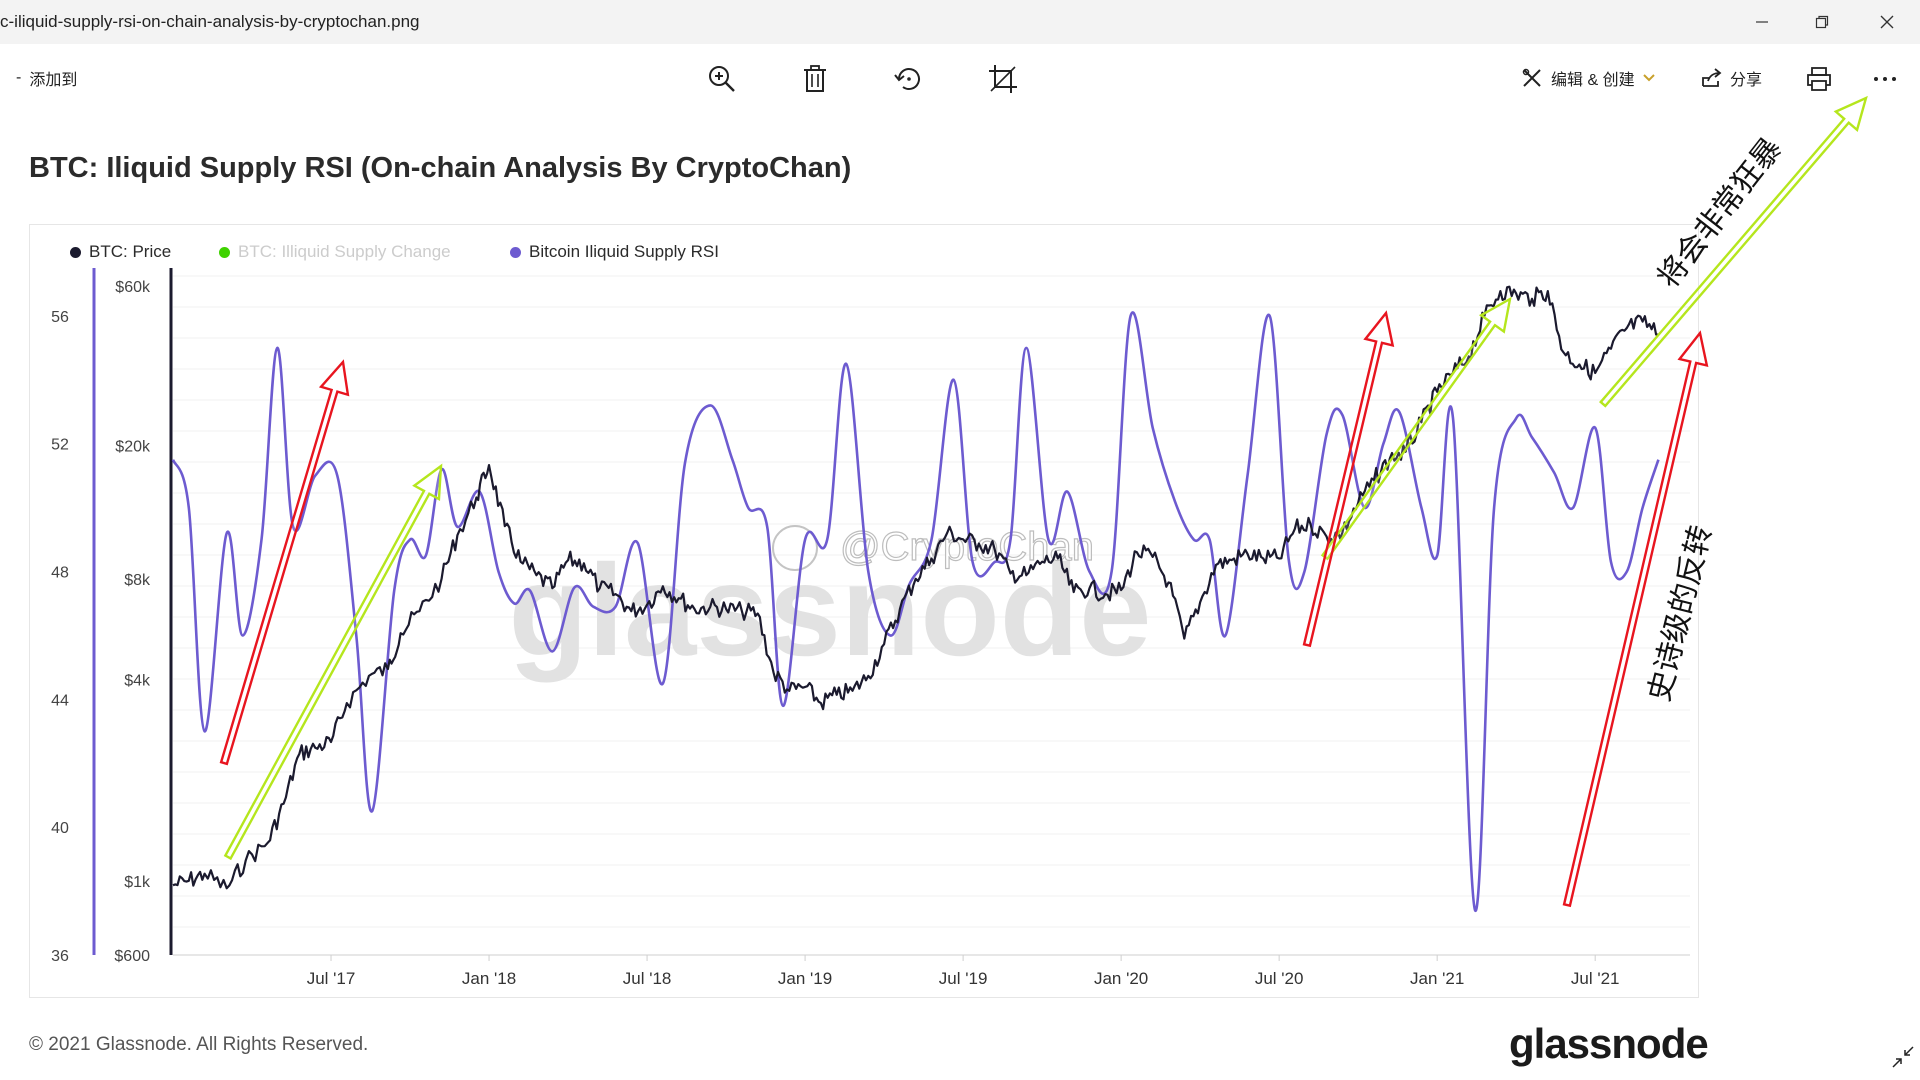  I want to click on rsi-tick-label: 52, so click(60, 445).